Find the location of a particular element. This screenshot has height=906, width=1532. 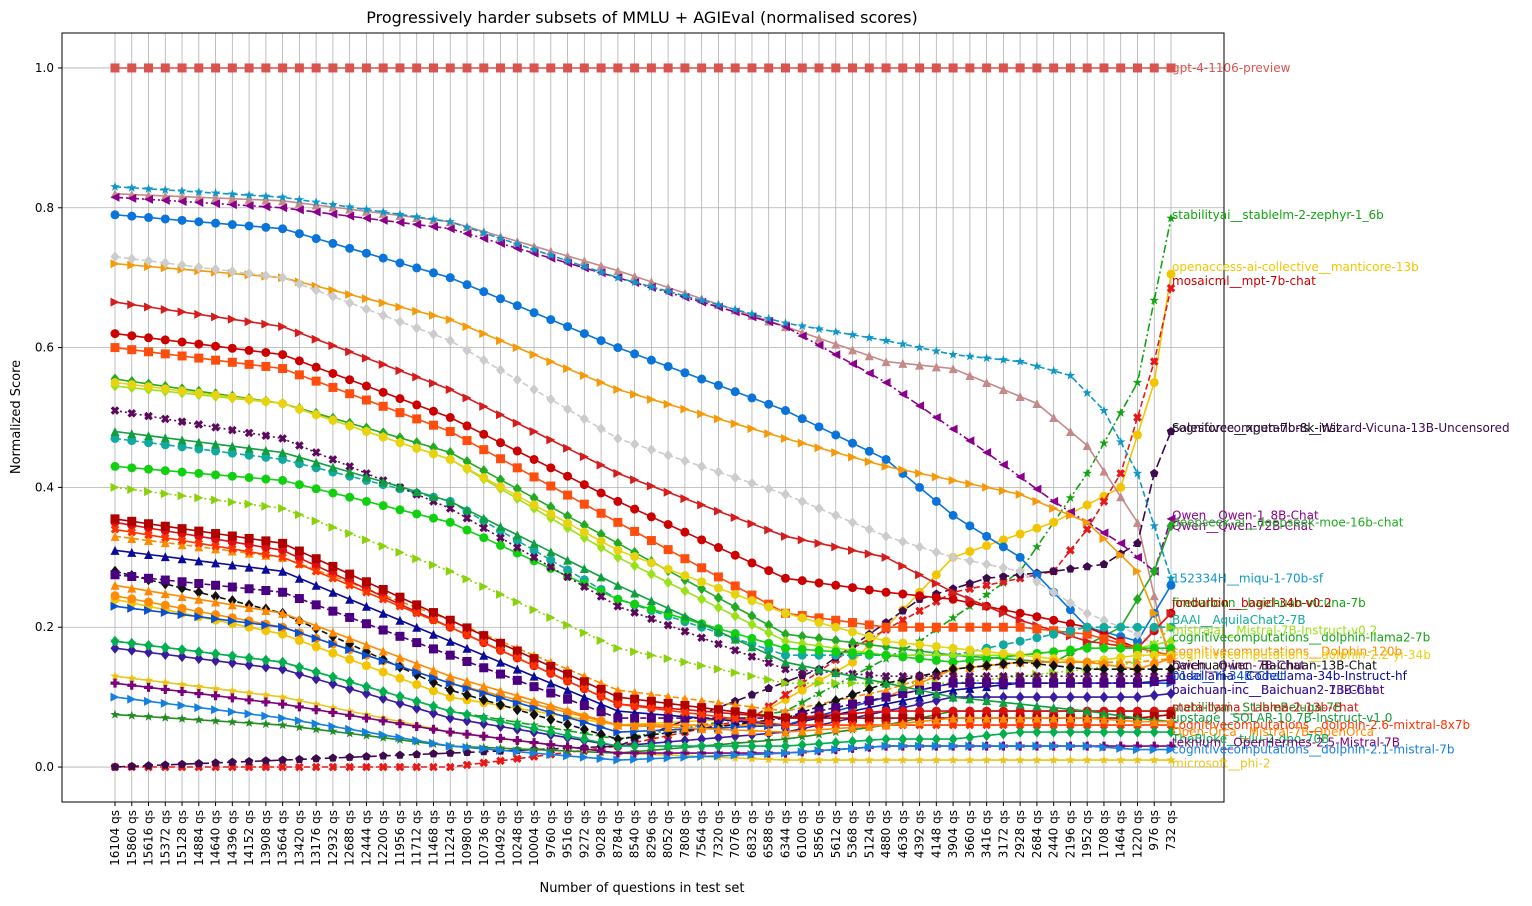

x-tick-label: 9760 qs is located at coordinates (551, 834).